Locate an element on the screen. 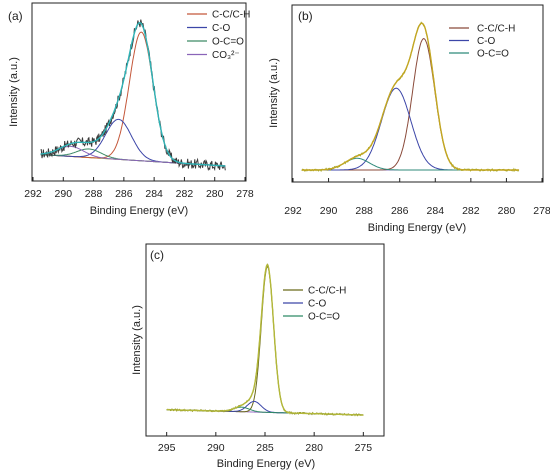 This screenshot has height=473, width=550. panel-a-tick-label: 286 is located at coordinates (124, 194).